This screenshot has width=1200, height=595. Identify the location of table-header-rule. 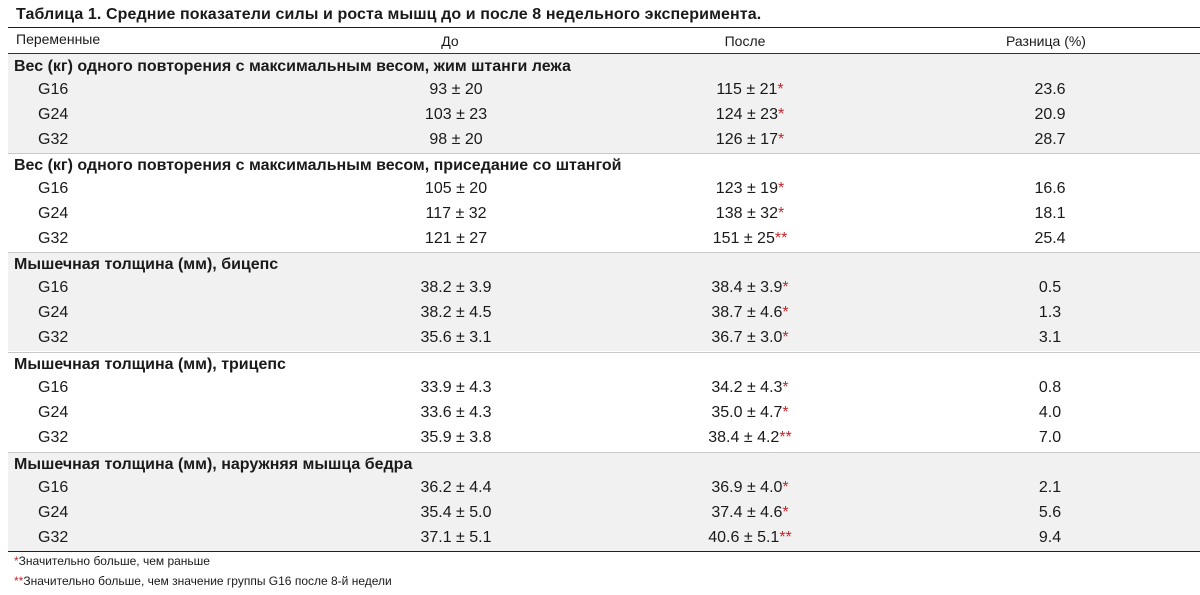
(604, 53).